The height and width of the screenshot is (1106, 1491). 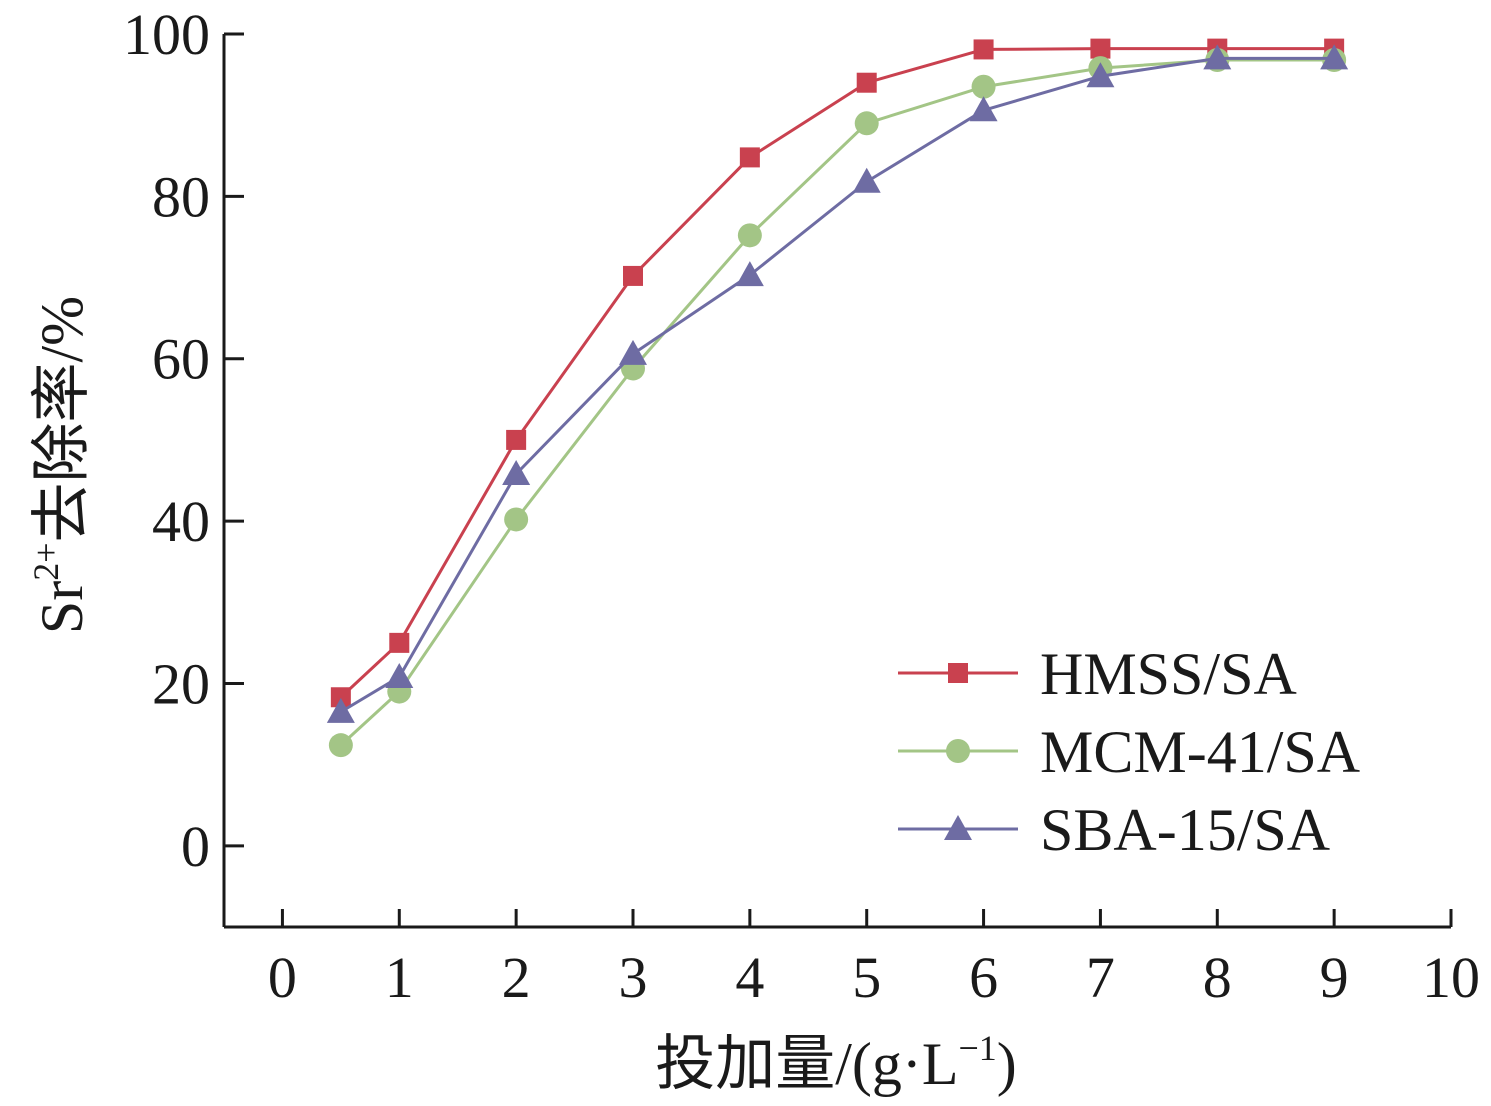 What do you see at coordinates (806, 1064) in the screenshot?
I see `x-axis-title-main: 投加量/(g·L` at bounding box center [806, 1064].